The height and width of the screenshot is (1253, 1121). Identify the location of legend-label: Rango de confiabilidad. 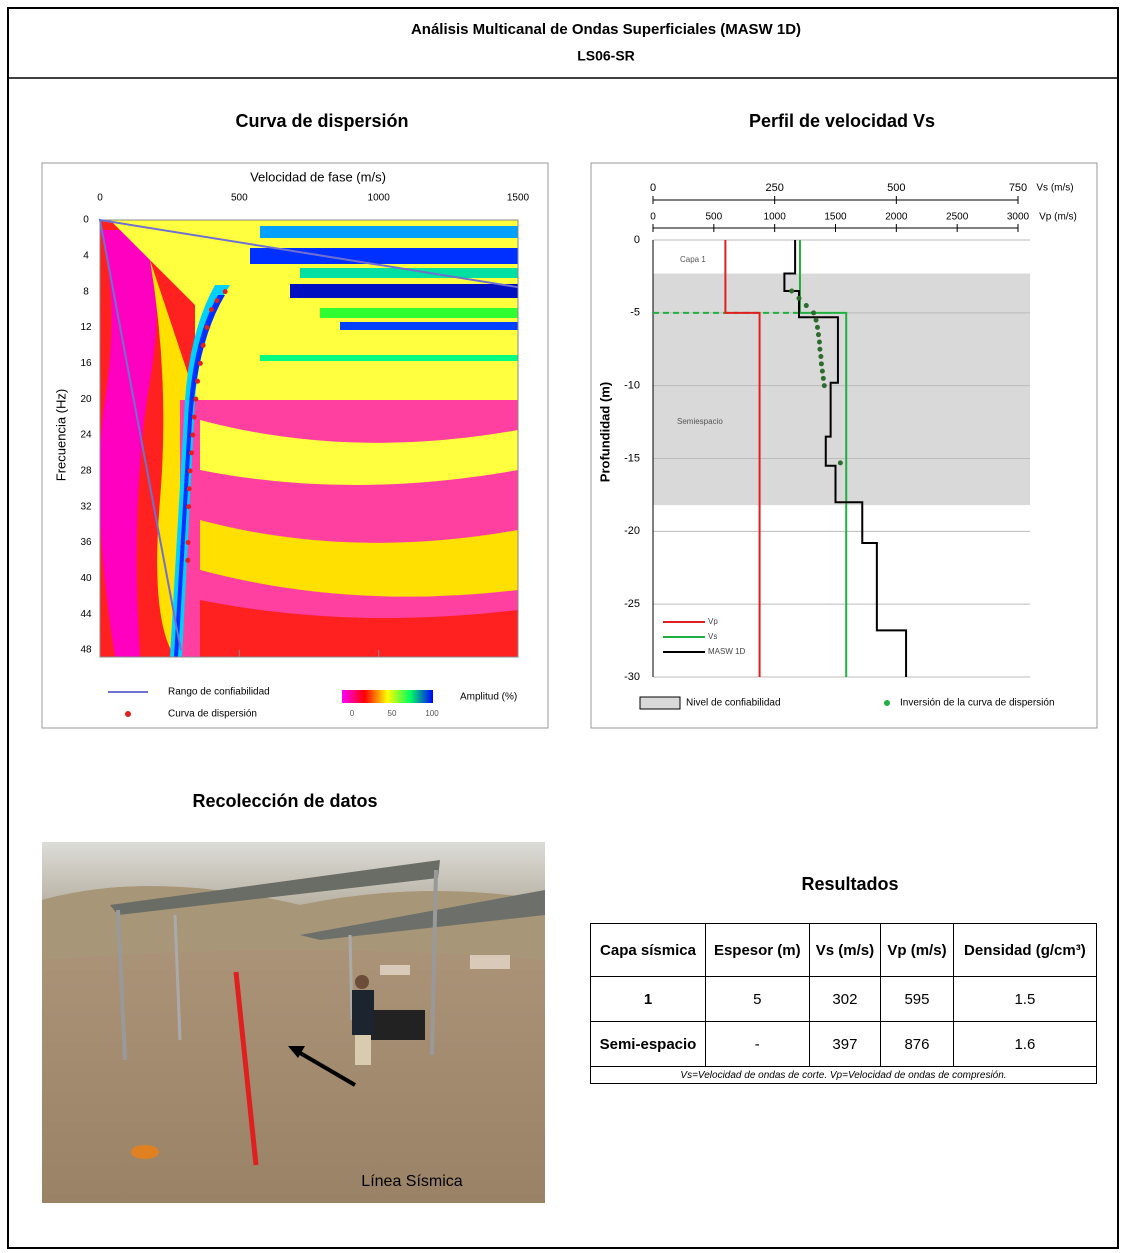
(219, 692).